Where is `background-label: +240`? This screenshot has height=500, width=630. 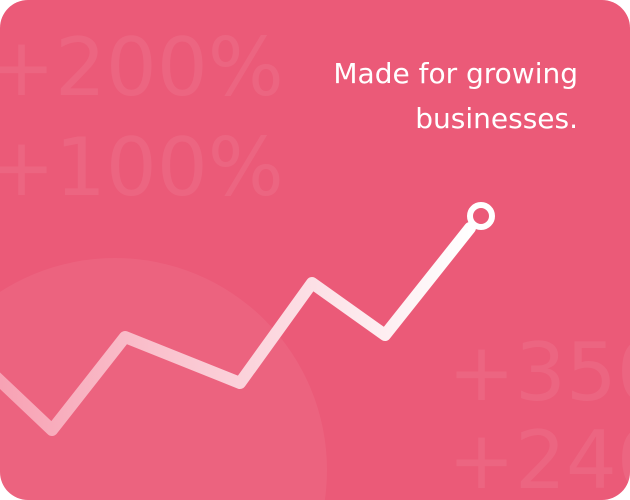 background-label: +240 is located at coordinates (539, 457).